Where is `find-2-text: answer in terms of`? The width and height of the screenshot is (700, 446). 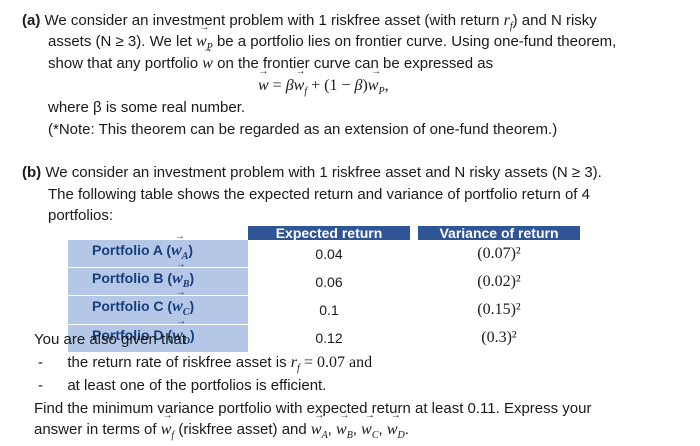
find-2-text: answer in terms of is located at coordinates (97, 429).